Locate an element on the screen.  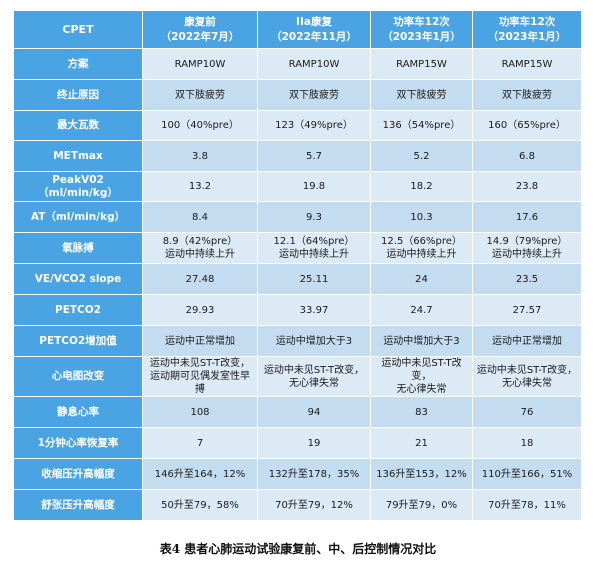
cell-line: 10.3 is located at coordinates (421, 217).